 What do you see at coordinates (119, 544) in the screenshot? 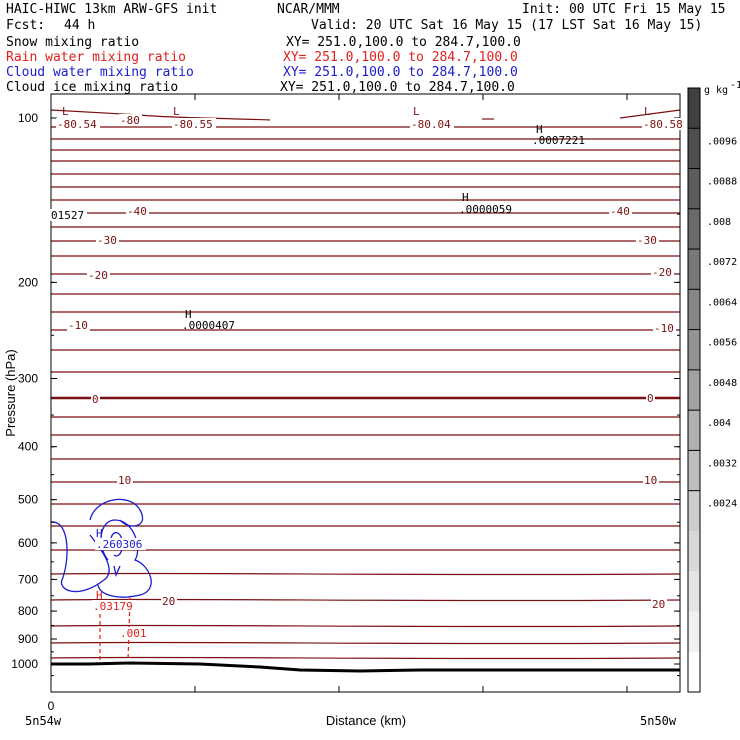
I see `high-value: .260306` at bounding box center [119, 544].